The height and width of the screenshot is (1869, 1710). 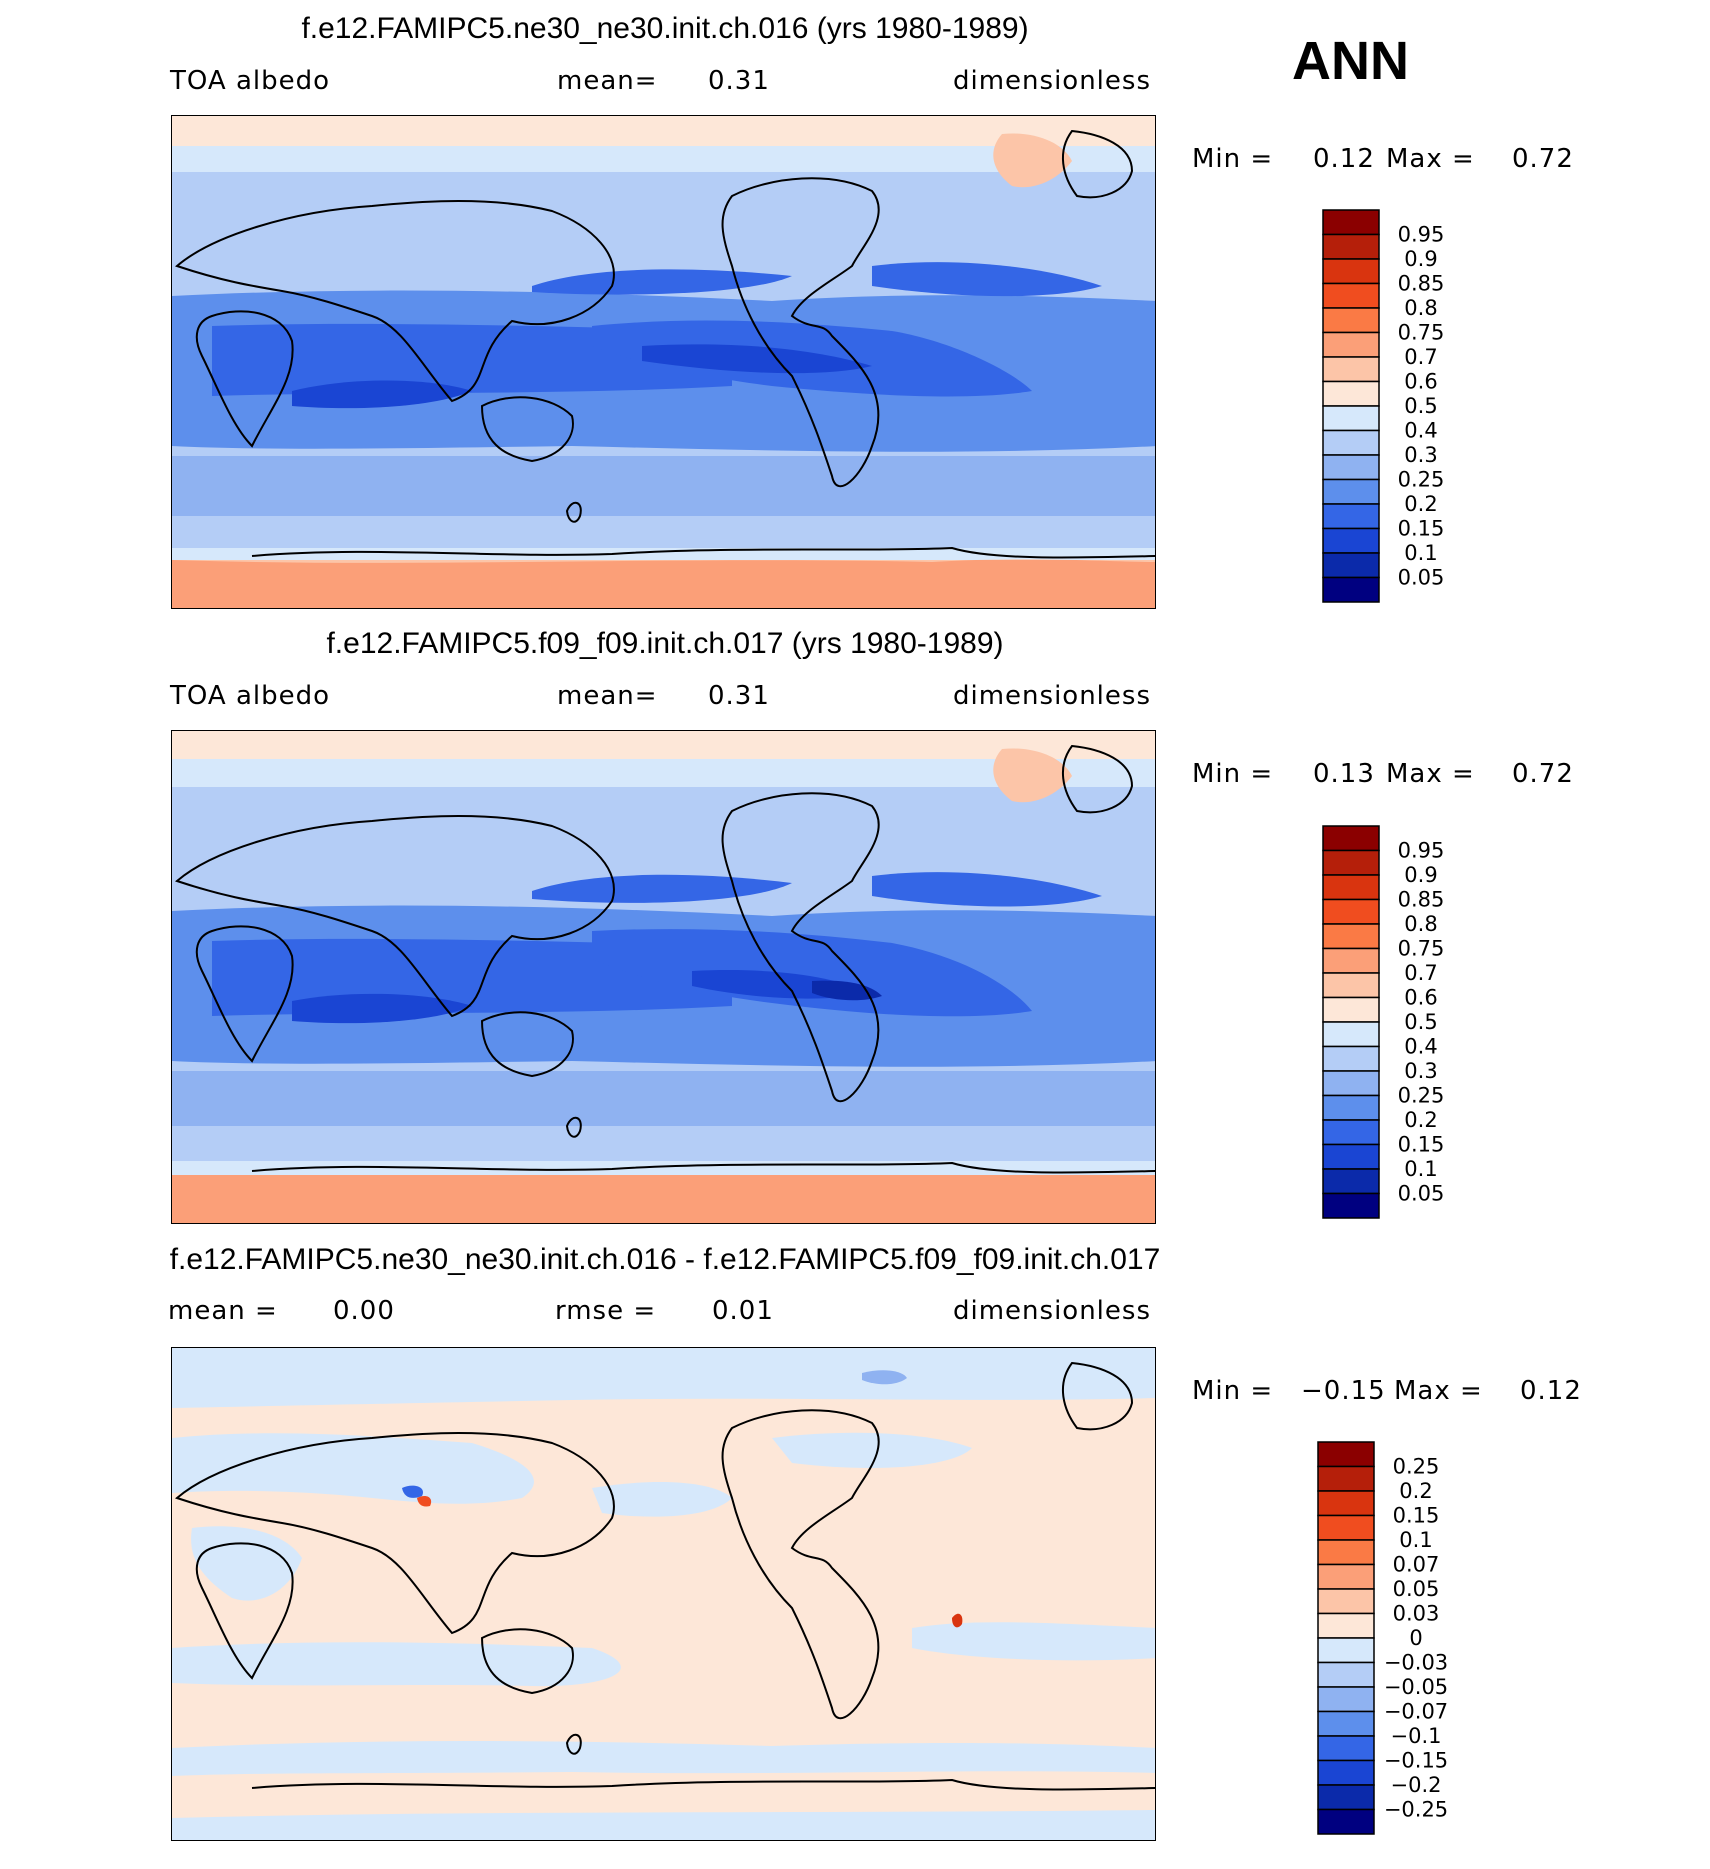 I want to click on colorbar-tick-label: 0.07, so click(x=1416, y=1565).